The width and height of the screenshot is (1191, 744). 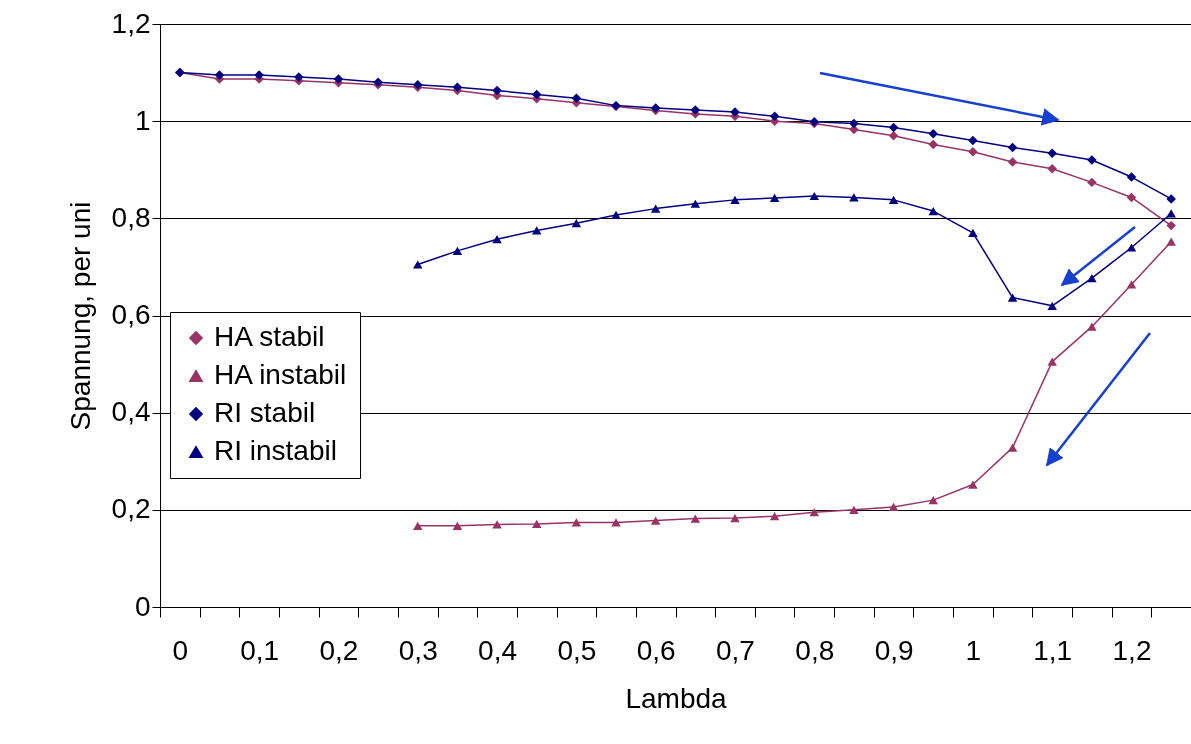 I want to click on x-tick-label: 0,2, so click(x=339, y=650).